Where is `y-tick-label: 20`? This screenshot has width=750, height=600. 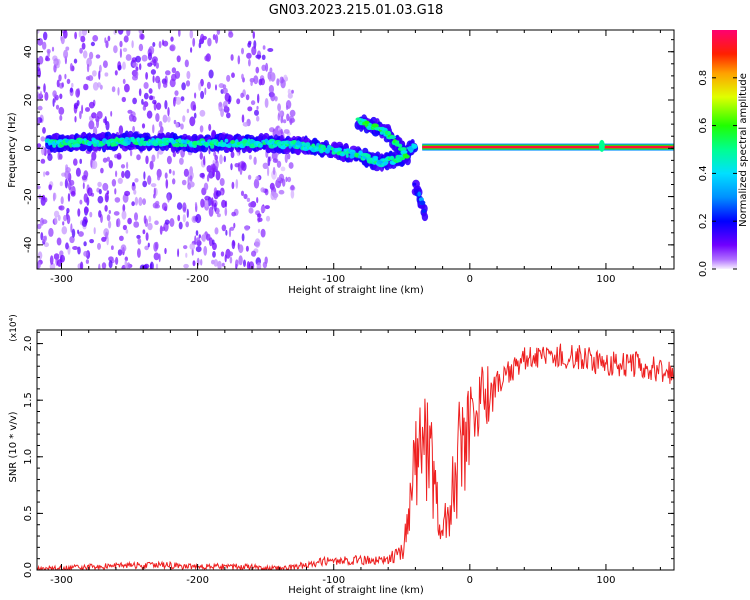
y-tick-label: 20 is located at coordinates (28, 100).